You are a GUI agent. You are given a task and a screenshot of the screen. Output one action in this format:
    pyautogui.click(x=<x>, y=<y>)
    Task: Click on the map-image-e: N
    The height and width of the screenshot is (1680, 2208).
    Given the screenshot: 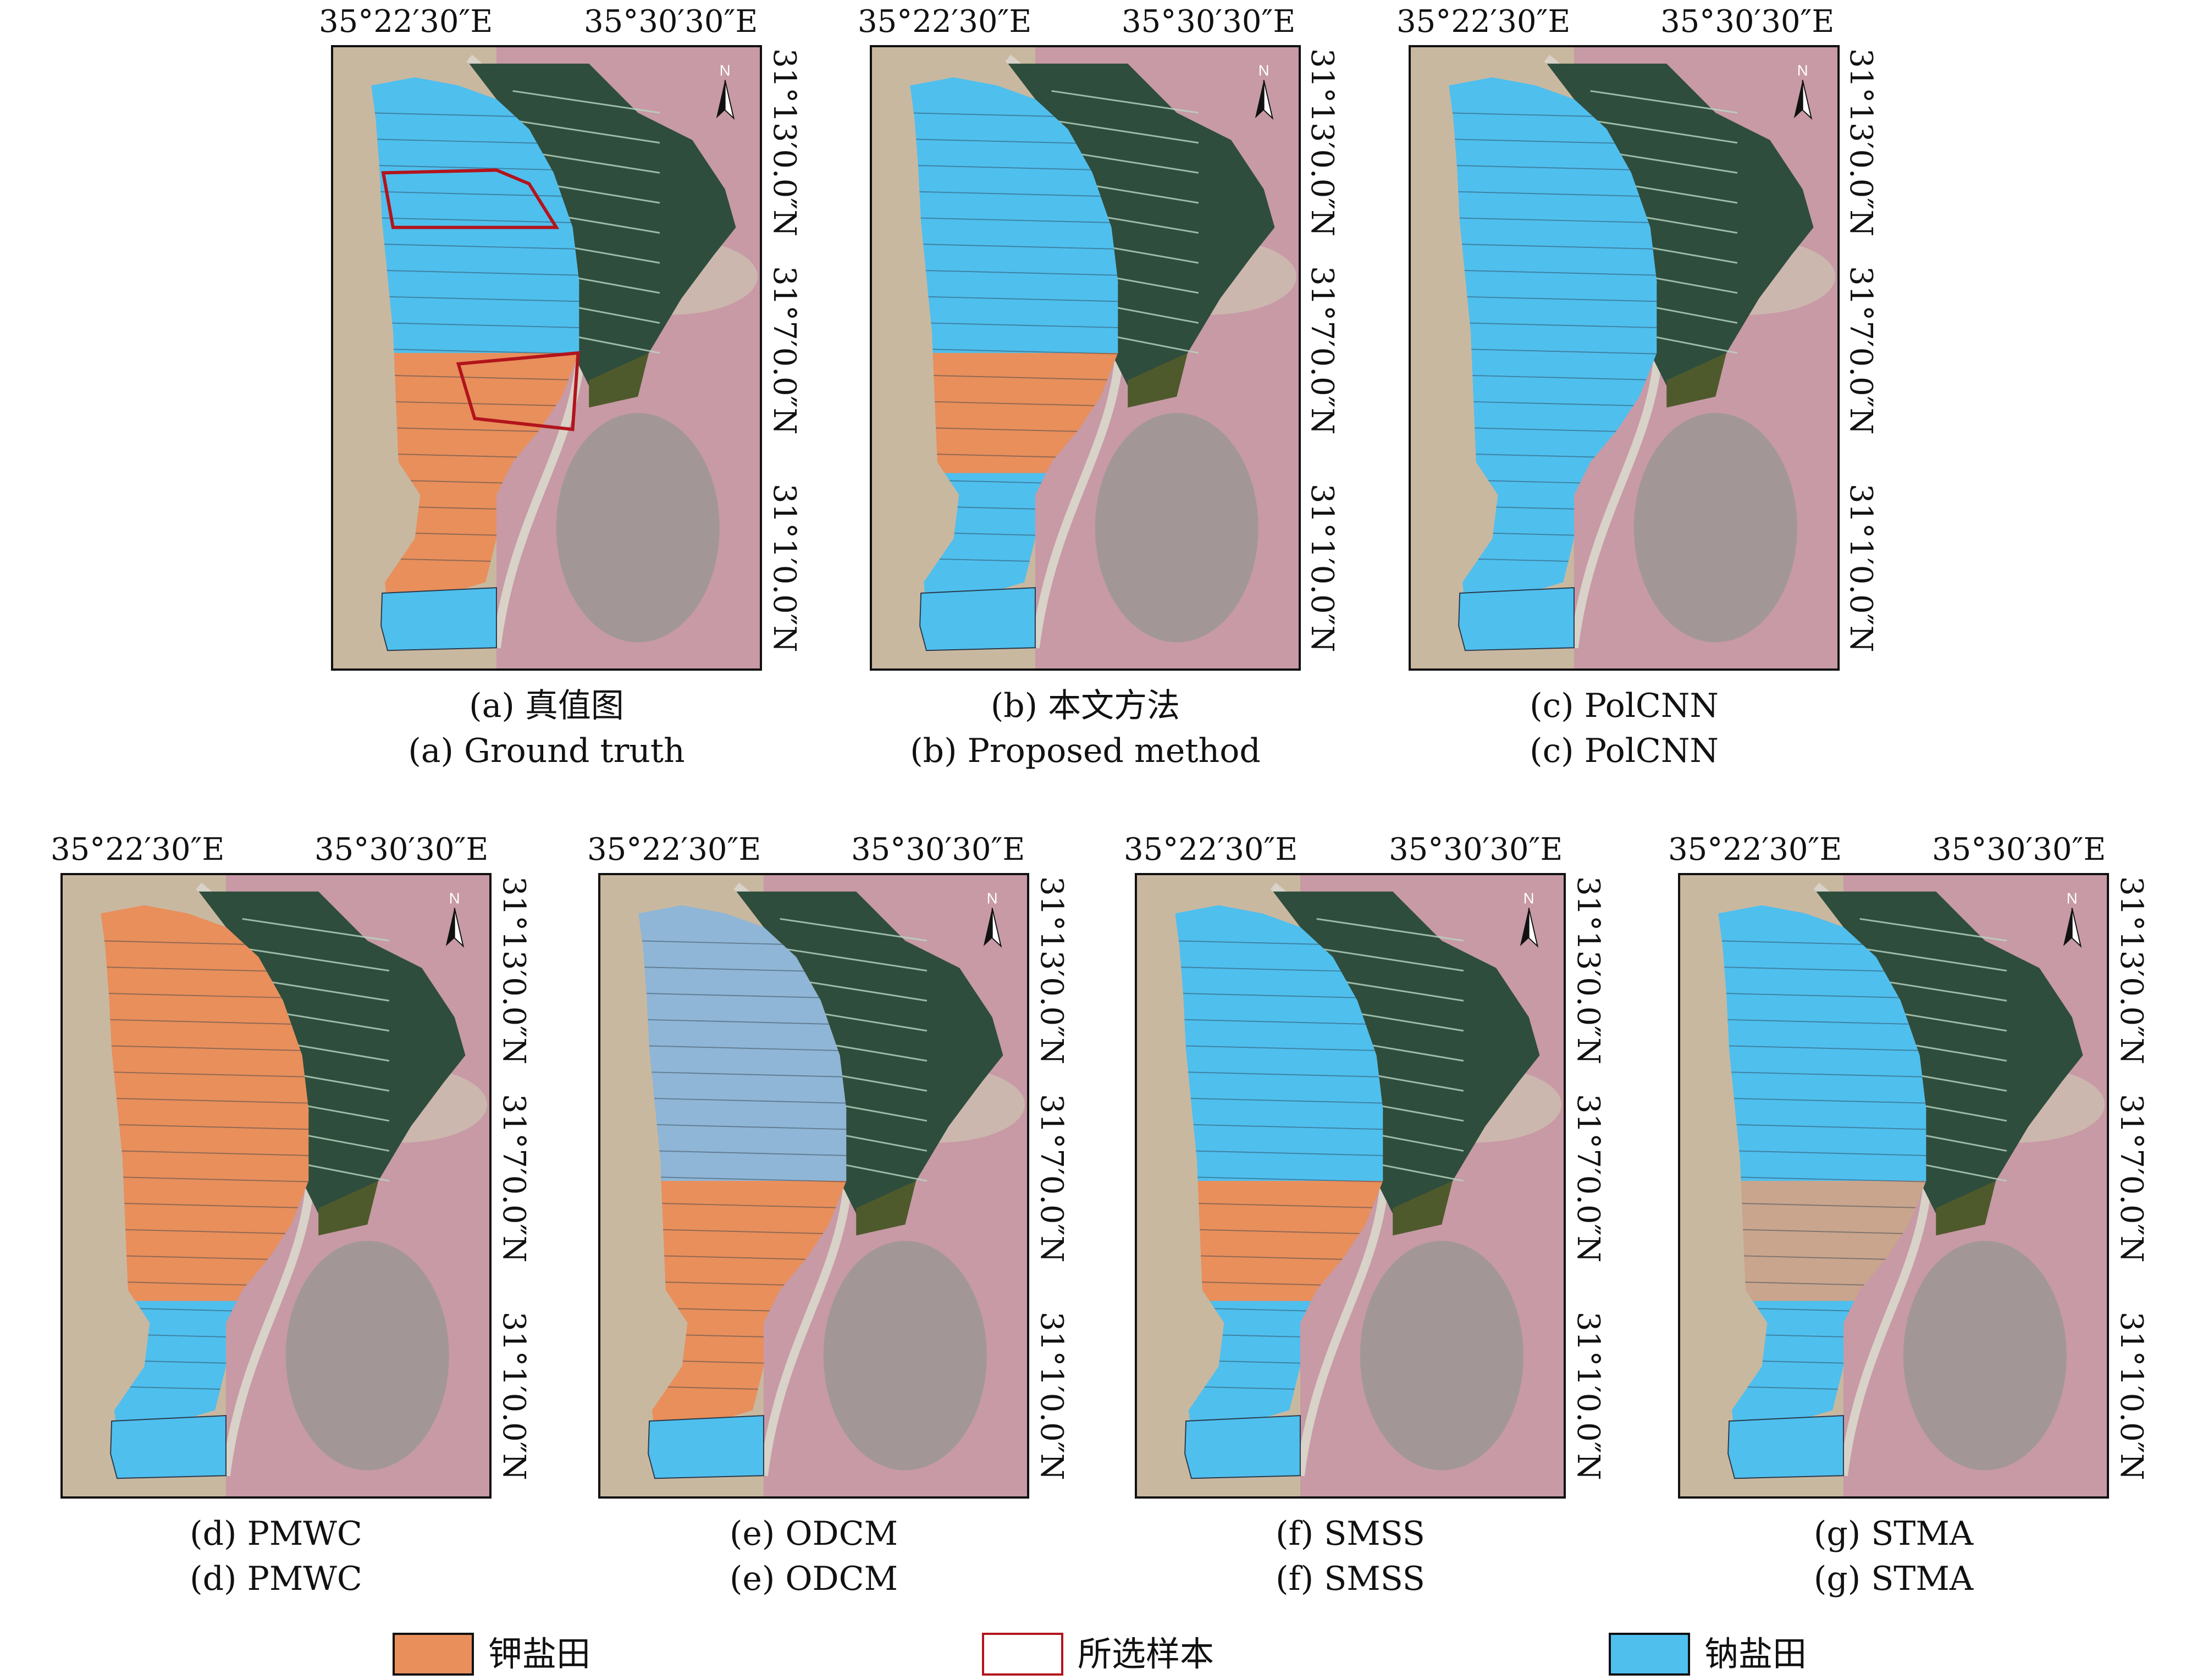 What is the action you would take?
    pyautogui.click(x=813, y=1185)
    